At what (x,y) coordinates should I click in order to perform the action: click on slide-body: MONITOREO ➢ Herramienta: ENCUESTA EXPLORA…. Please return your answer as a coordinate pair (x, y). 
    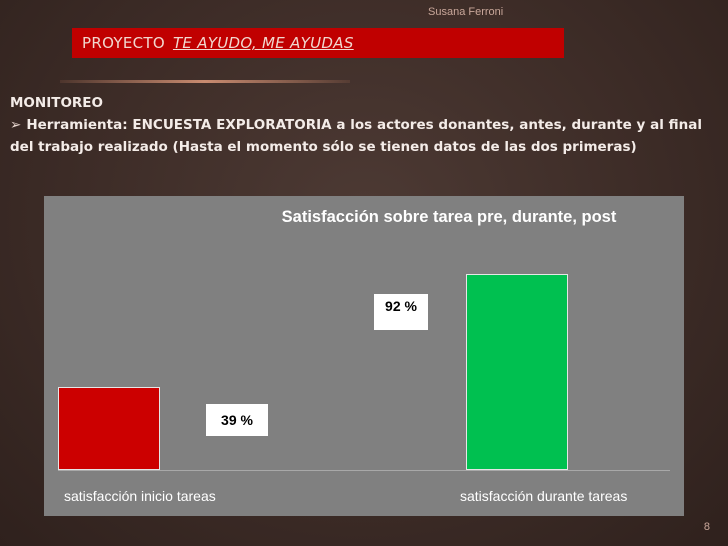
    Looking at the image, I should click on (356, 125).